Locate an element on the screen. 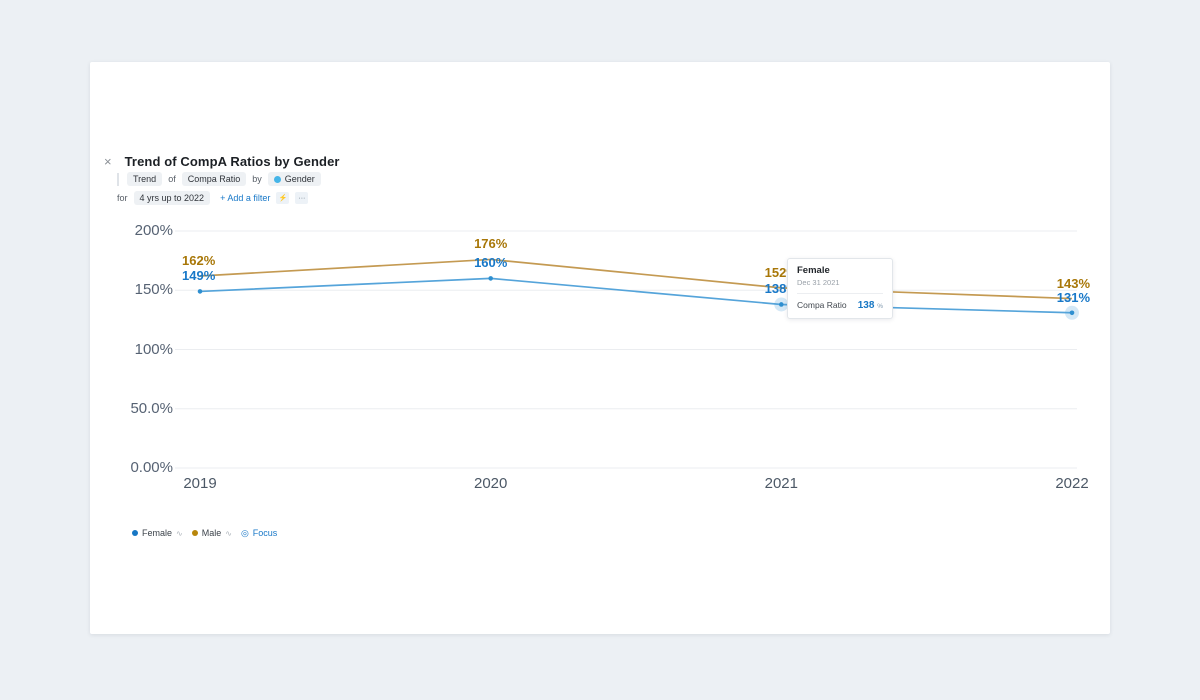  focus-button: ◎ Focus is located at coordinates (259, 533).